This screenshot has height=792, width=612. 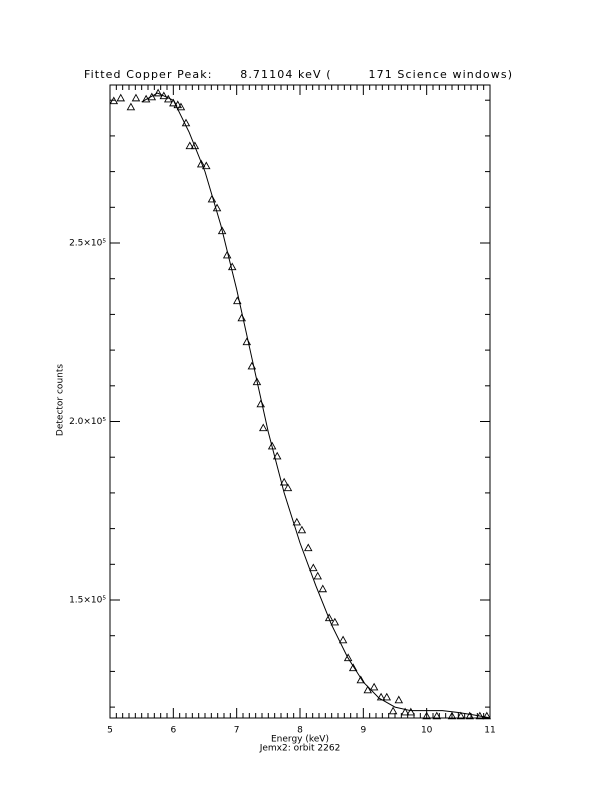 What do you see at coordinates (300, 731) in the screenshot?
I see `x-tick-label: 8` at bounding box center [300, 731].